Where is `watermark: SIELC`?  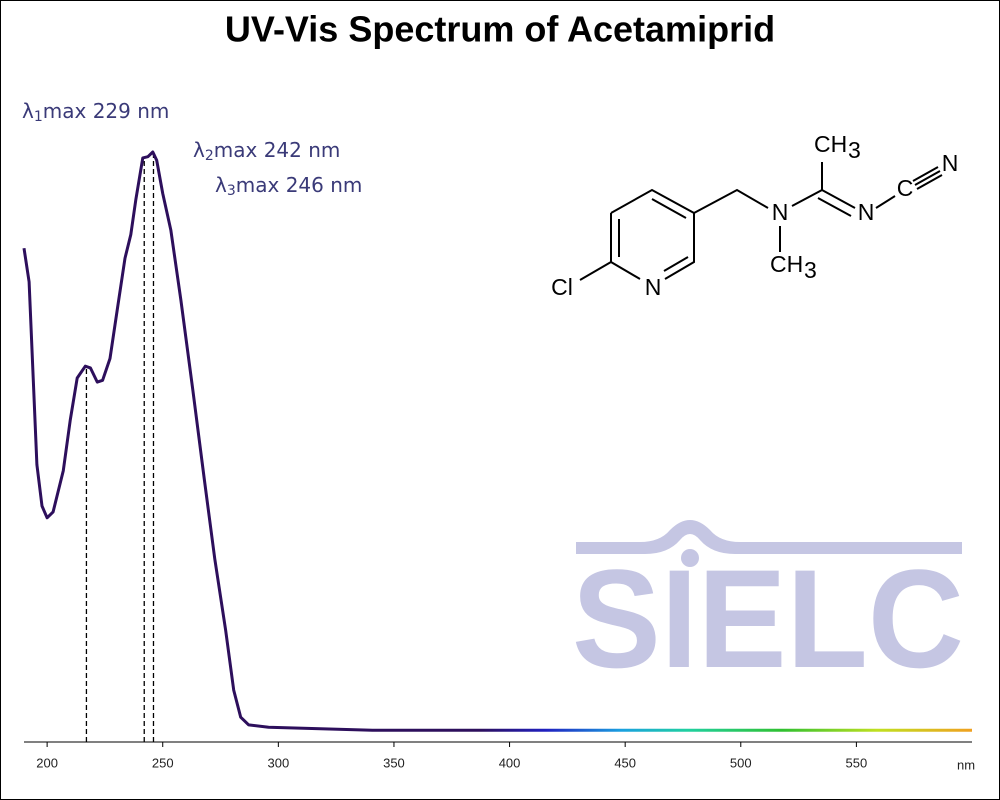
watermark: SIELC is located at coordinates (768, 608).